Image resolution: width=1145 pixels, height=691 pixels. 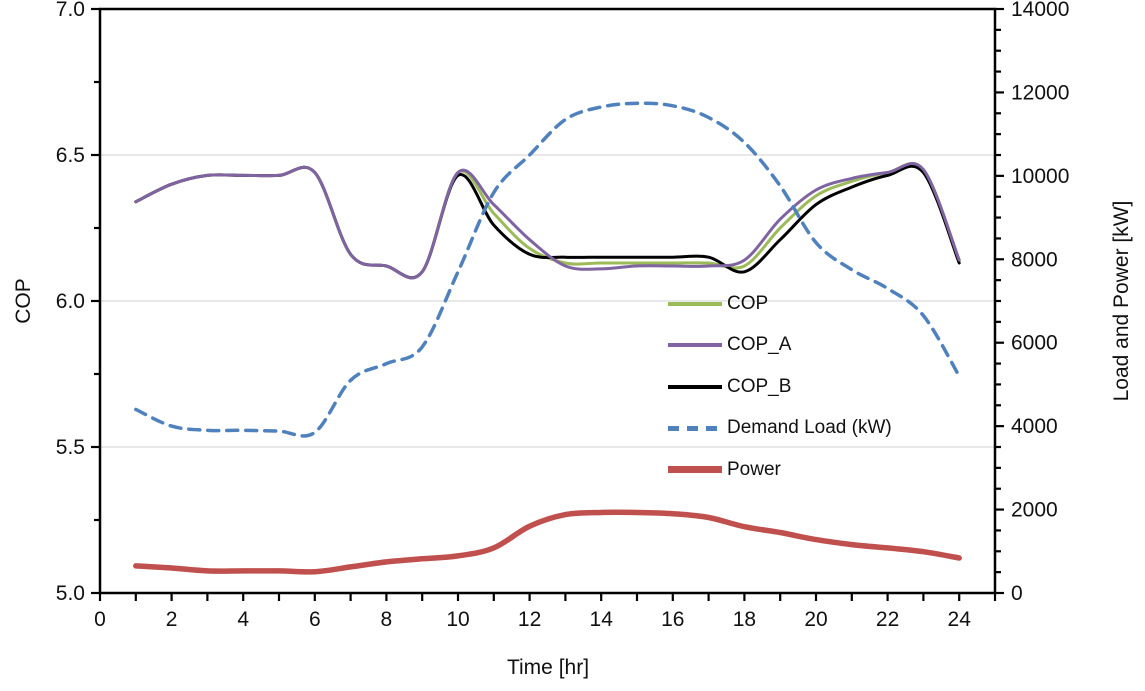 I want to click on series-line-cop-a, so click(x=547, y=221).